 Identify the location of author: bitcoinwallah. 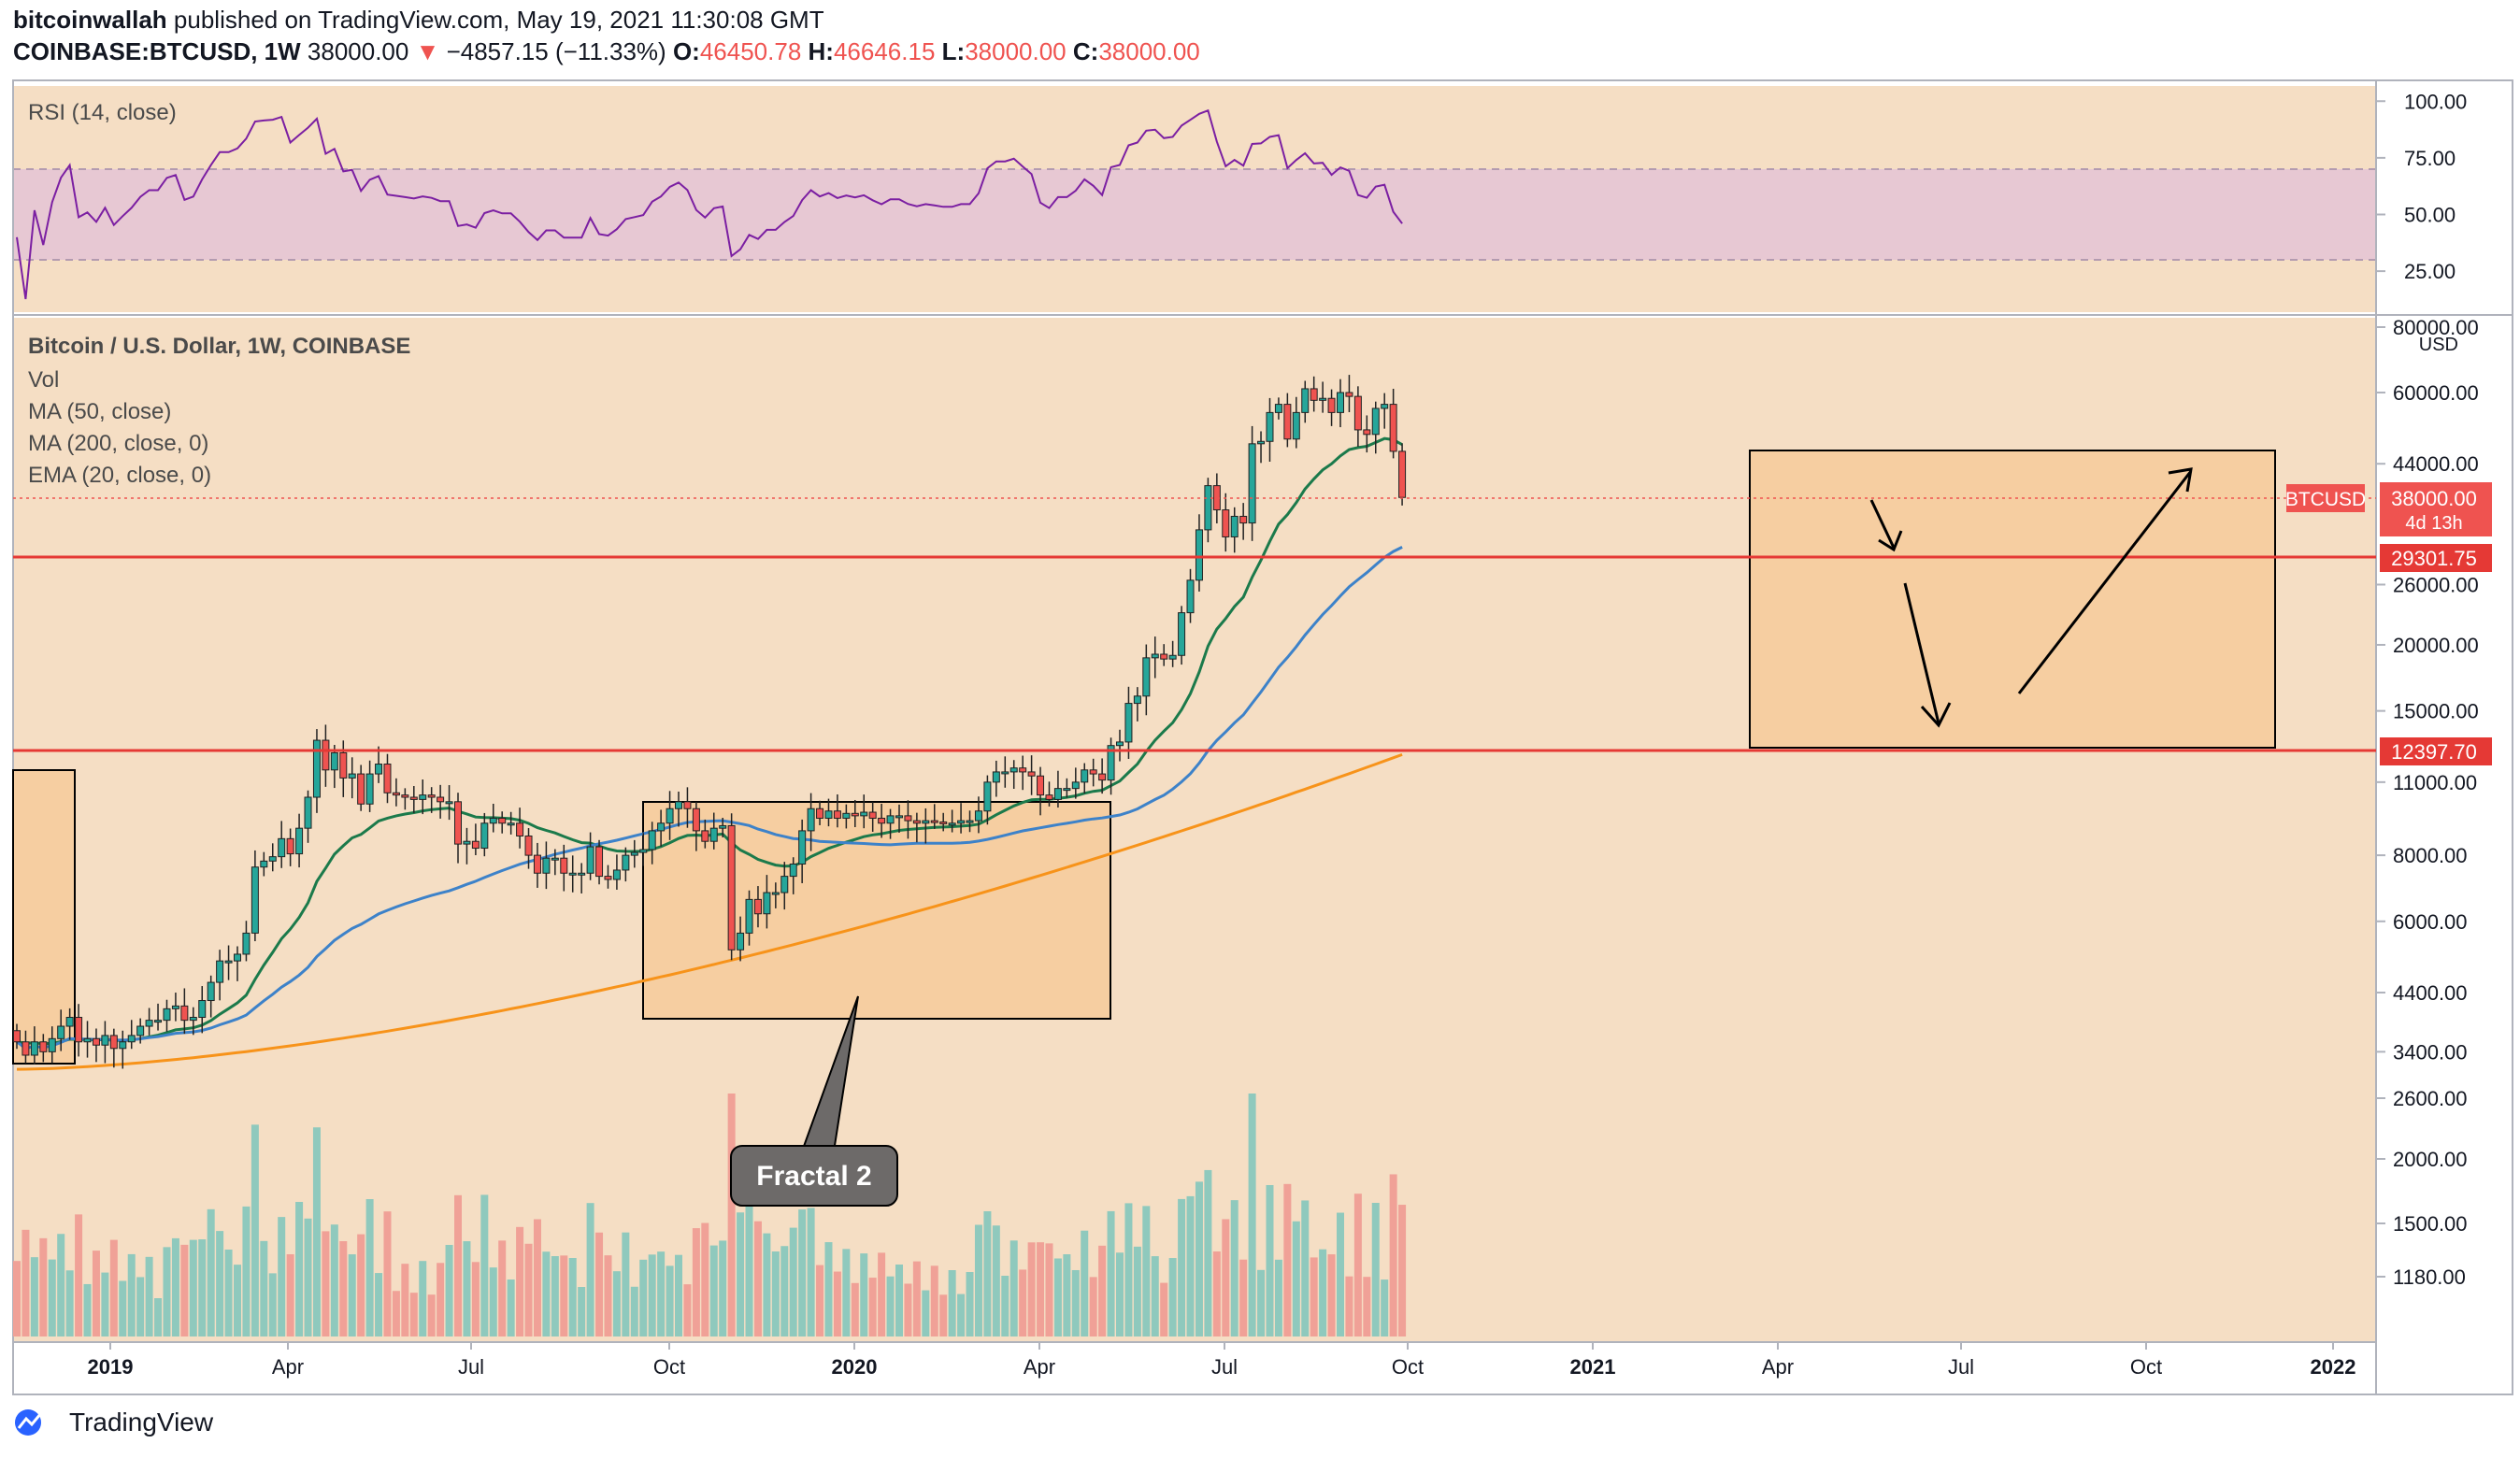
(90, 20).